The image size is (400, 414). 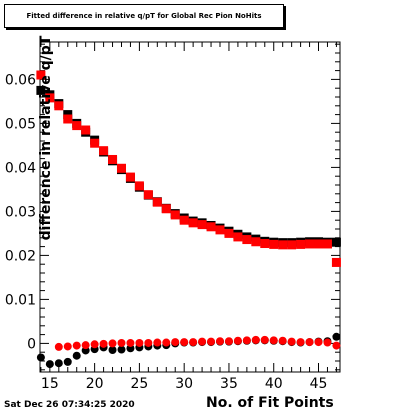 What do you see at coordinates (319, 384) in the screenshot?
I see `x-tick-label: 45` at bounding box center [319, 384].